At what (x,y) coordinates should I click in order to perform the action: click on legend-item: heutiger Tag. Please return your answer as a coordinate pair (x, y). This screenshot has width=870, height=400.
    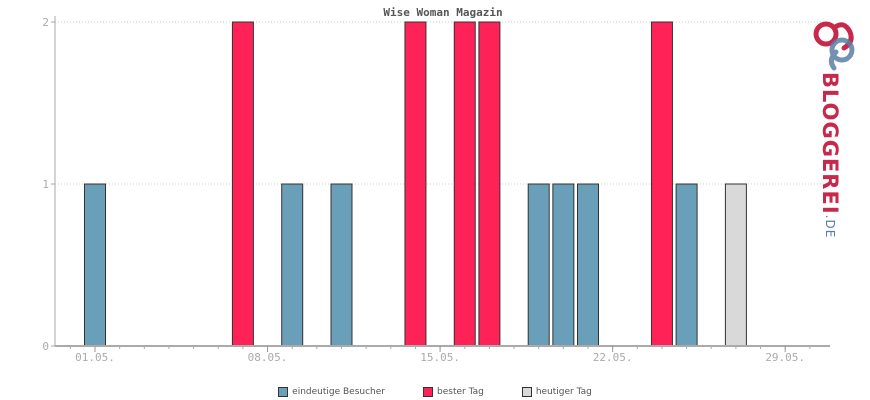
    Looking at the image, I should click on (556, 392).